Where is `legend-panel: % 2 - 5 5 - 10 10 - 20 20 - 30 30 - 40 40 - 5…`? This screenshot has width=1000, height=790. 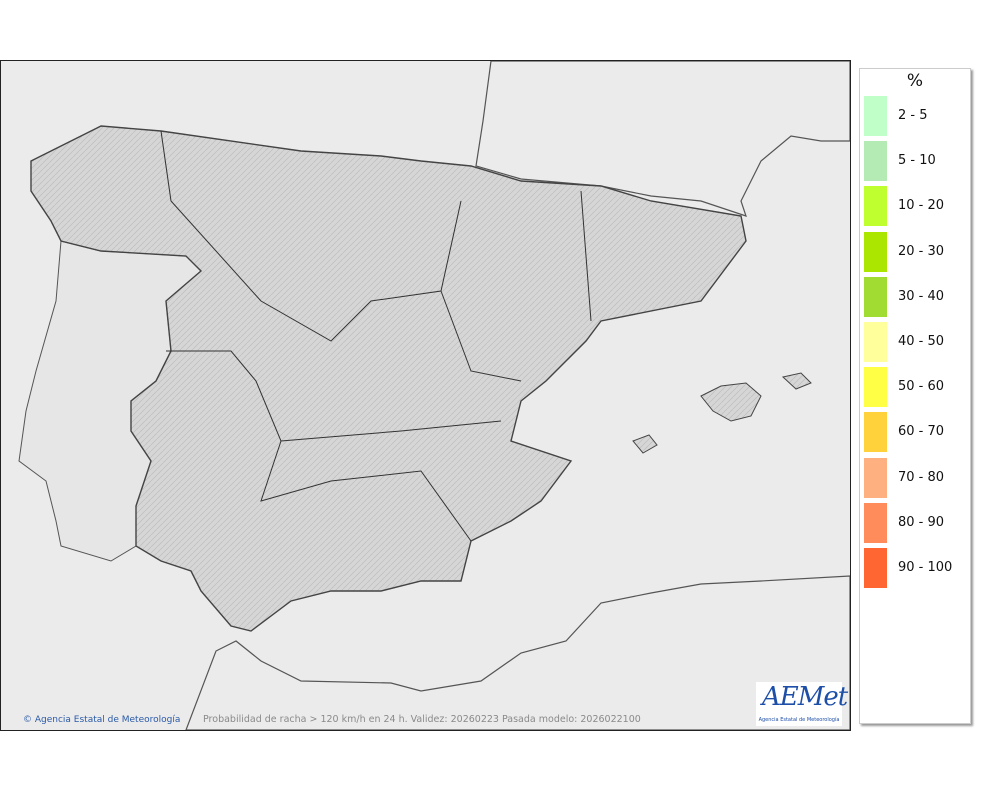
legend-panel: % 2 - 5 5 - 10 10 - 20 20 - 30 30 - 40 40 - 5… is located at coordinates (915, 396).